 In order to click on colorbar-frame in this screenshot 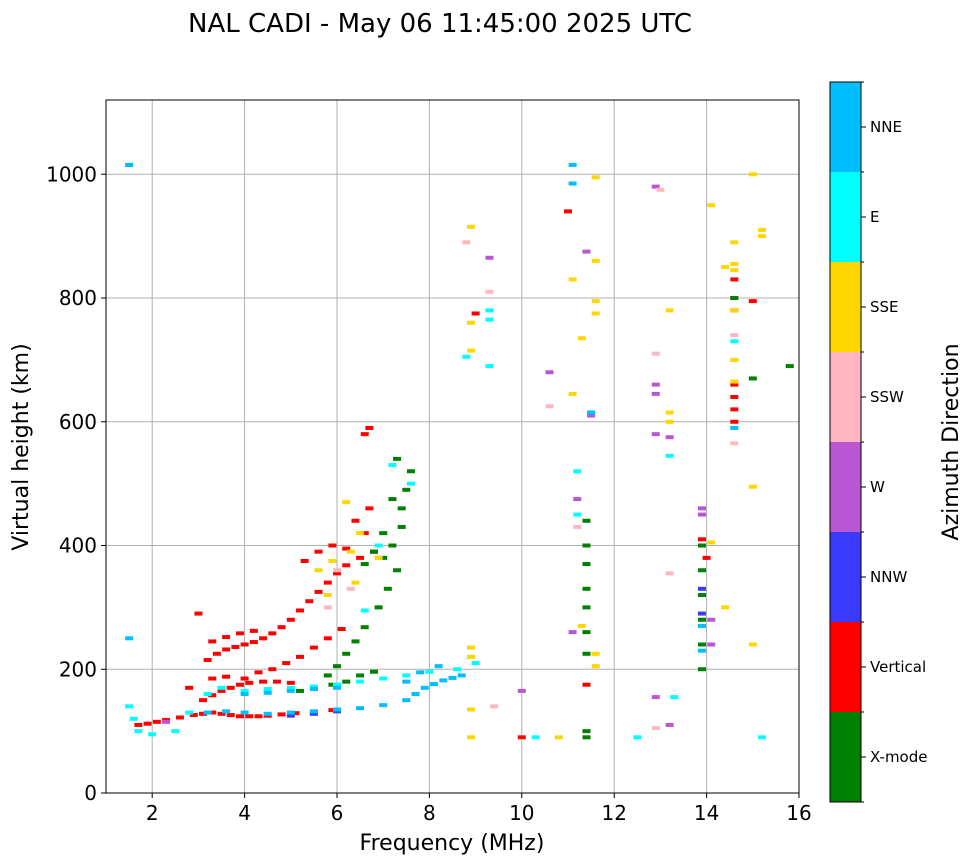, I will do `click(845, 442)`.